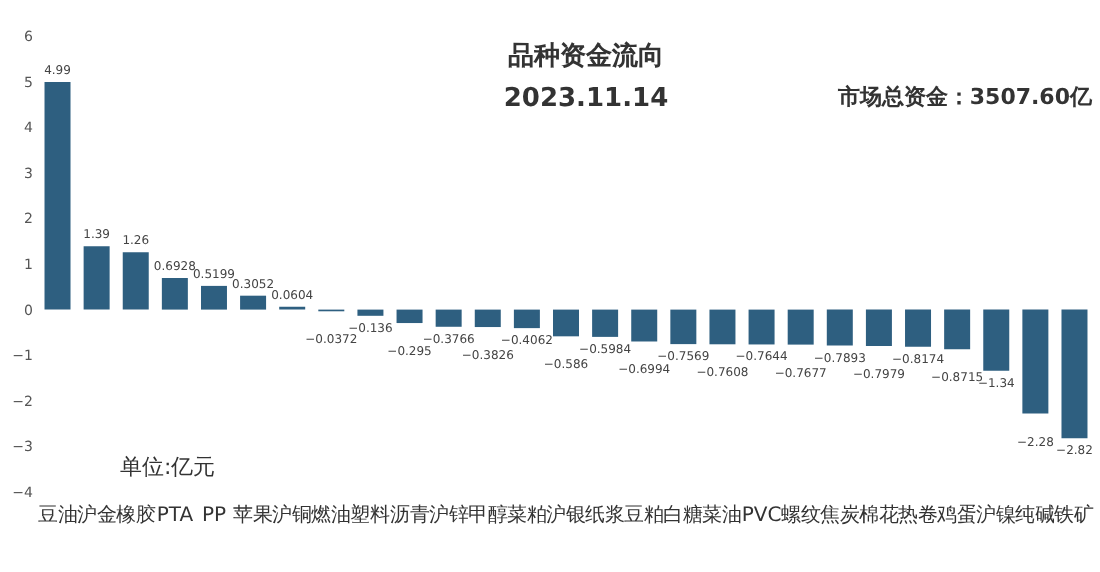  I want to click on x-tick-label: 纸浆, so click(605, 515).